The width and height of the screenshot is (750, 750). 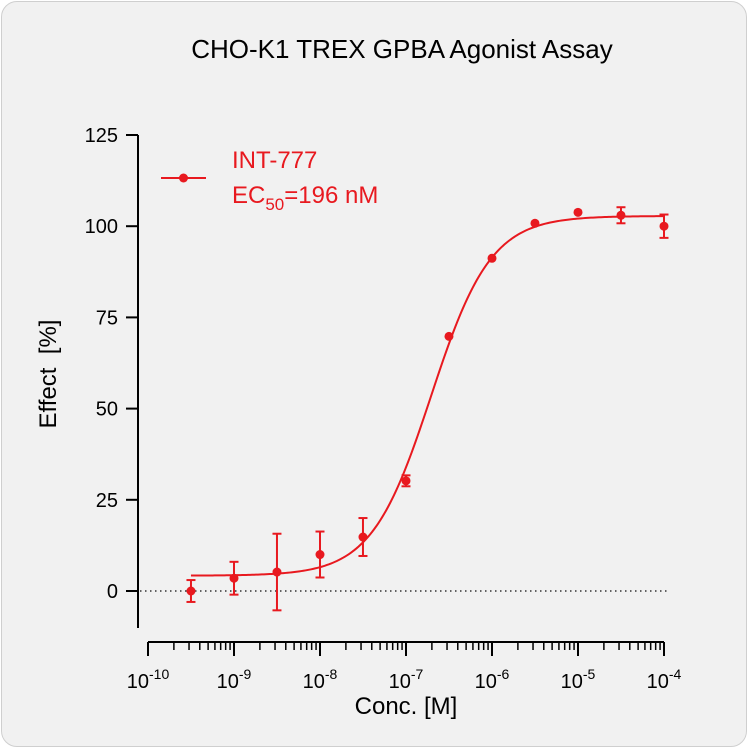 I want to click on x-tick-label: 10⁻⁷, so click(x=406, y=679).